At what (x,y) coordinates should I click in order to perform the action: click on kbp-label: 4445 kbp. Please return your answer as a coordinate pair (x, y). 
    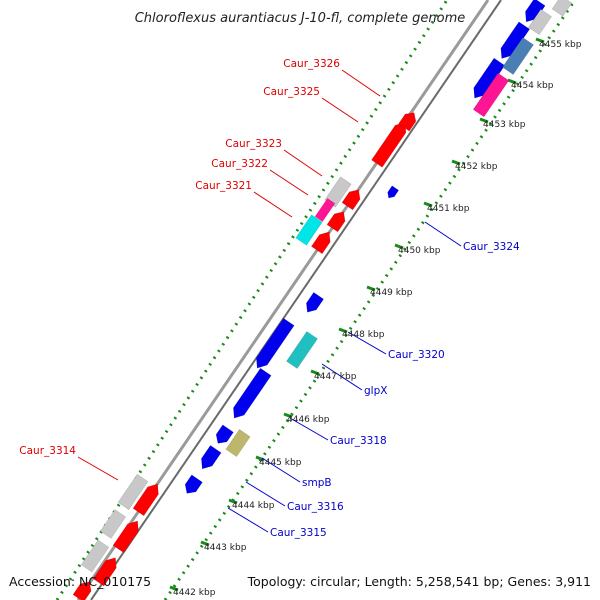
    Looking at the image, I should click on (280, 463).